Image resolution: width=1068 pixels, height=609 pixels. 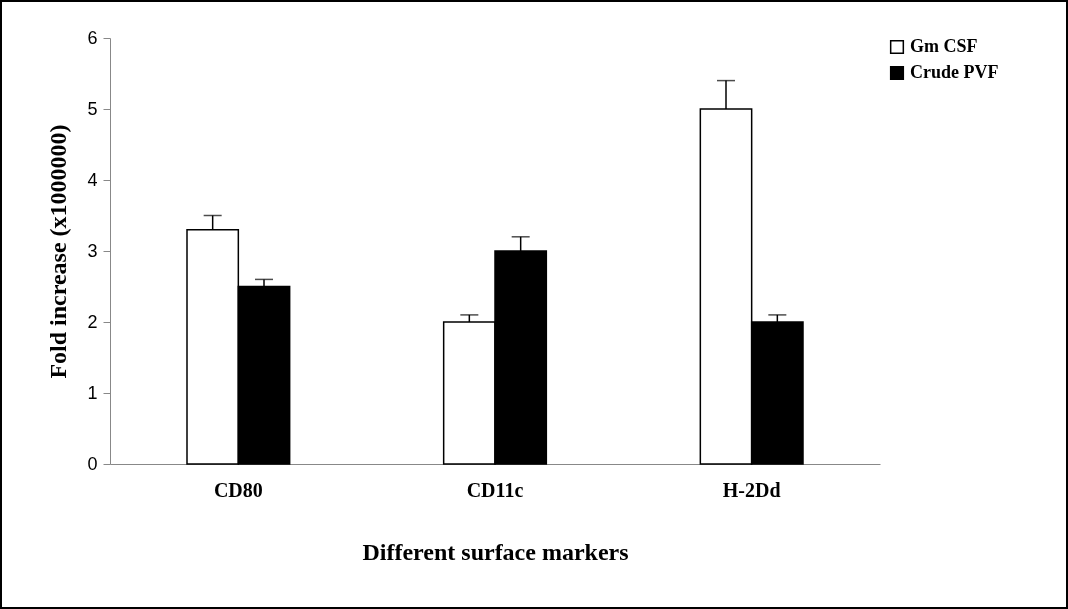 I want to click on y-tick-label: 0, so click(x=92, y=463).